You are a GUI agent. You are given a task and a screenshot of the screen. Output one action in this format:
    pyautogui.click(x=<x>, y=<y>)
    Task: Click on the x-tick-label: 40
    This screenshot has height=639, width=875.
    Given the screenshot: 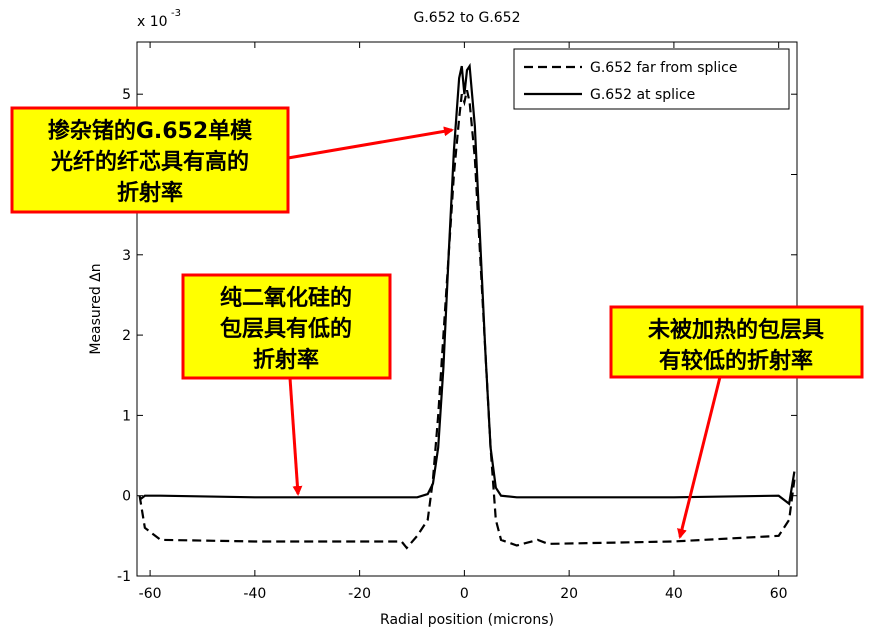 What is the action you would take?
    pyautogui.click(x=674, y=594)
    